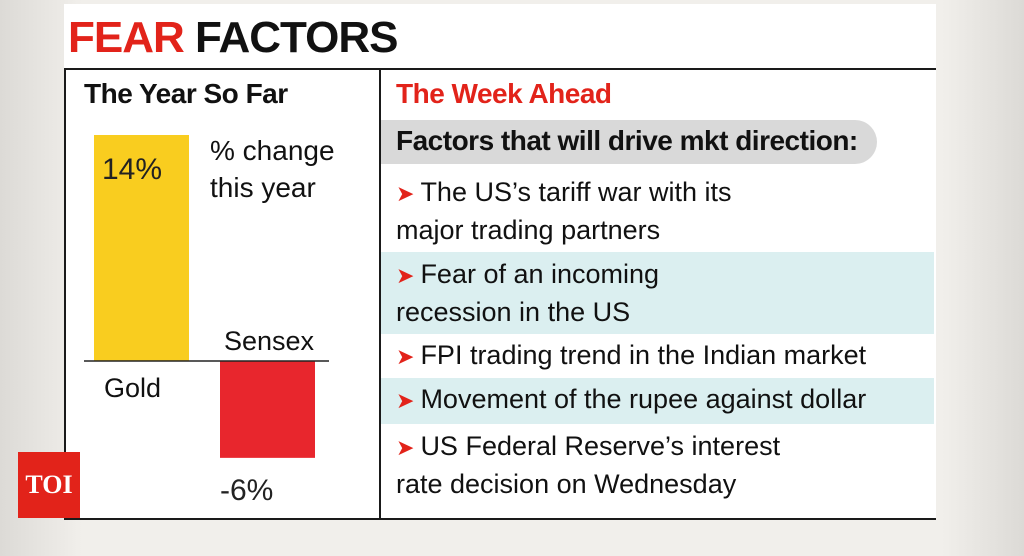  I want to click on factor-line-2: major trading partners, so click(528, 230).